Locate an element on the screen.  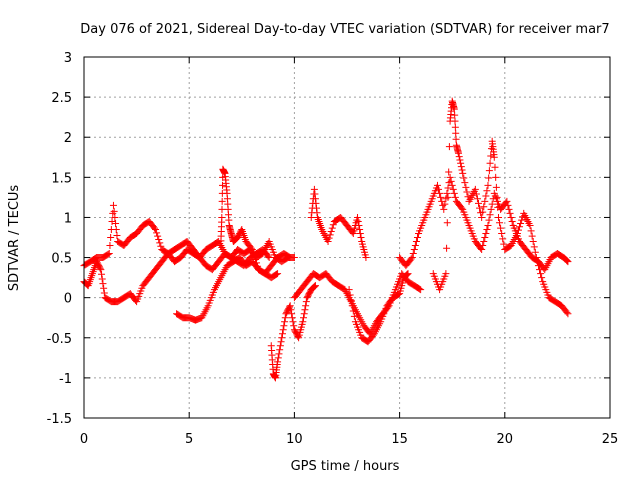
y-axis-label: SDTVAR / TECUs is located at coordinates (14, 238).